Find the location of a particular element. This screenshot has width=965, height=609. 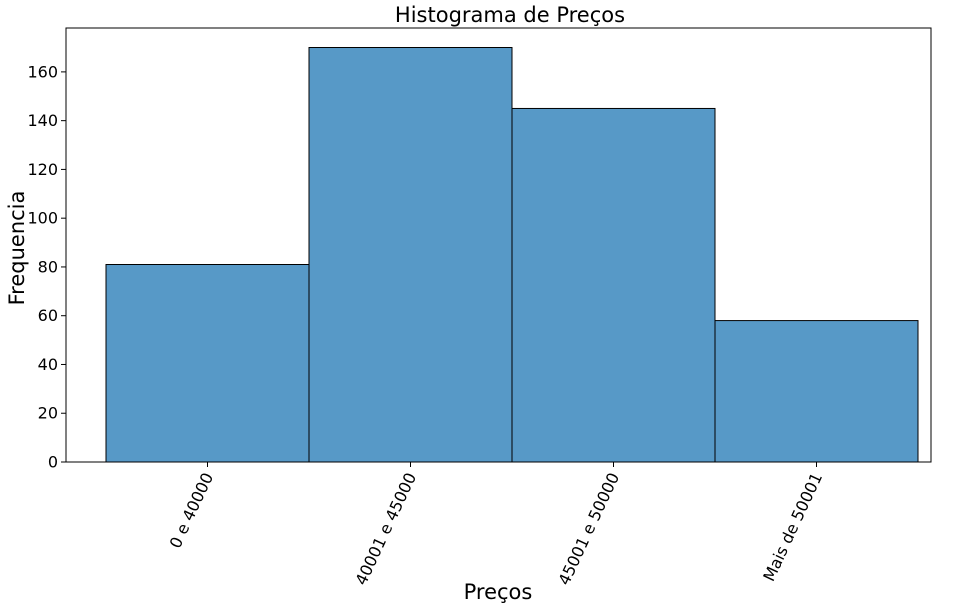

y-tick-label: 160 is located at coordinates (42, 71).